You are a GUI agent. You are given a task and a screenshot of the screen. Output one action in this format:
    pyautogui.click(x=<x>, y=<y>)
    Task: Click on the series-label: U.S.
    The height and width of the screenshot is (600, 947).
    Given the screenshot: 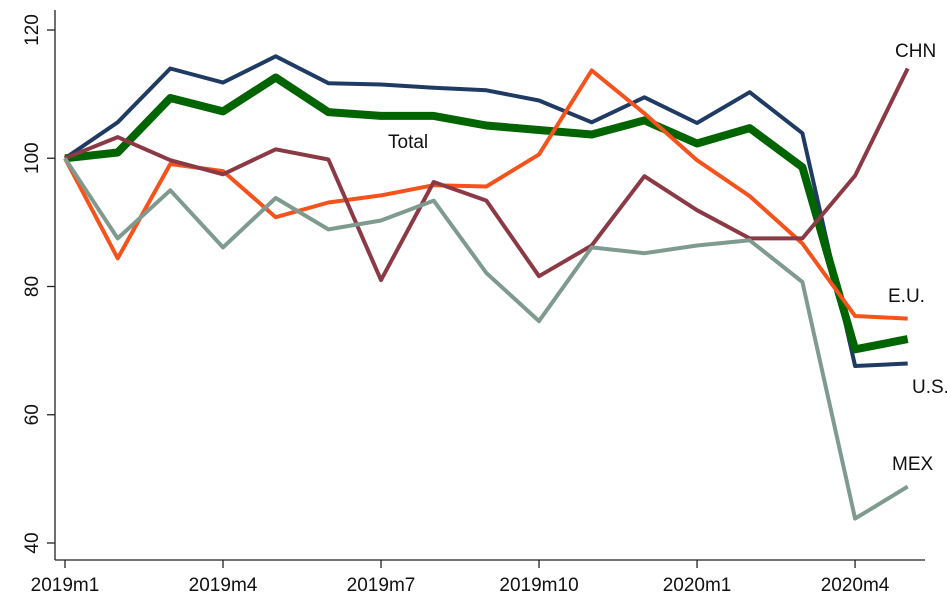 What is the action you would take?
    pyautogui.click(x=929, y=387)
    